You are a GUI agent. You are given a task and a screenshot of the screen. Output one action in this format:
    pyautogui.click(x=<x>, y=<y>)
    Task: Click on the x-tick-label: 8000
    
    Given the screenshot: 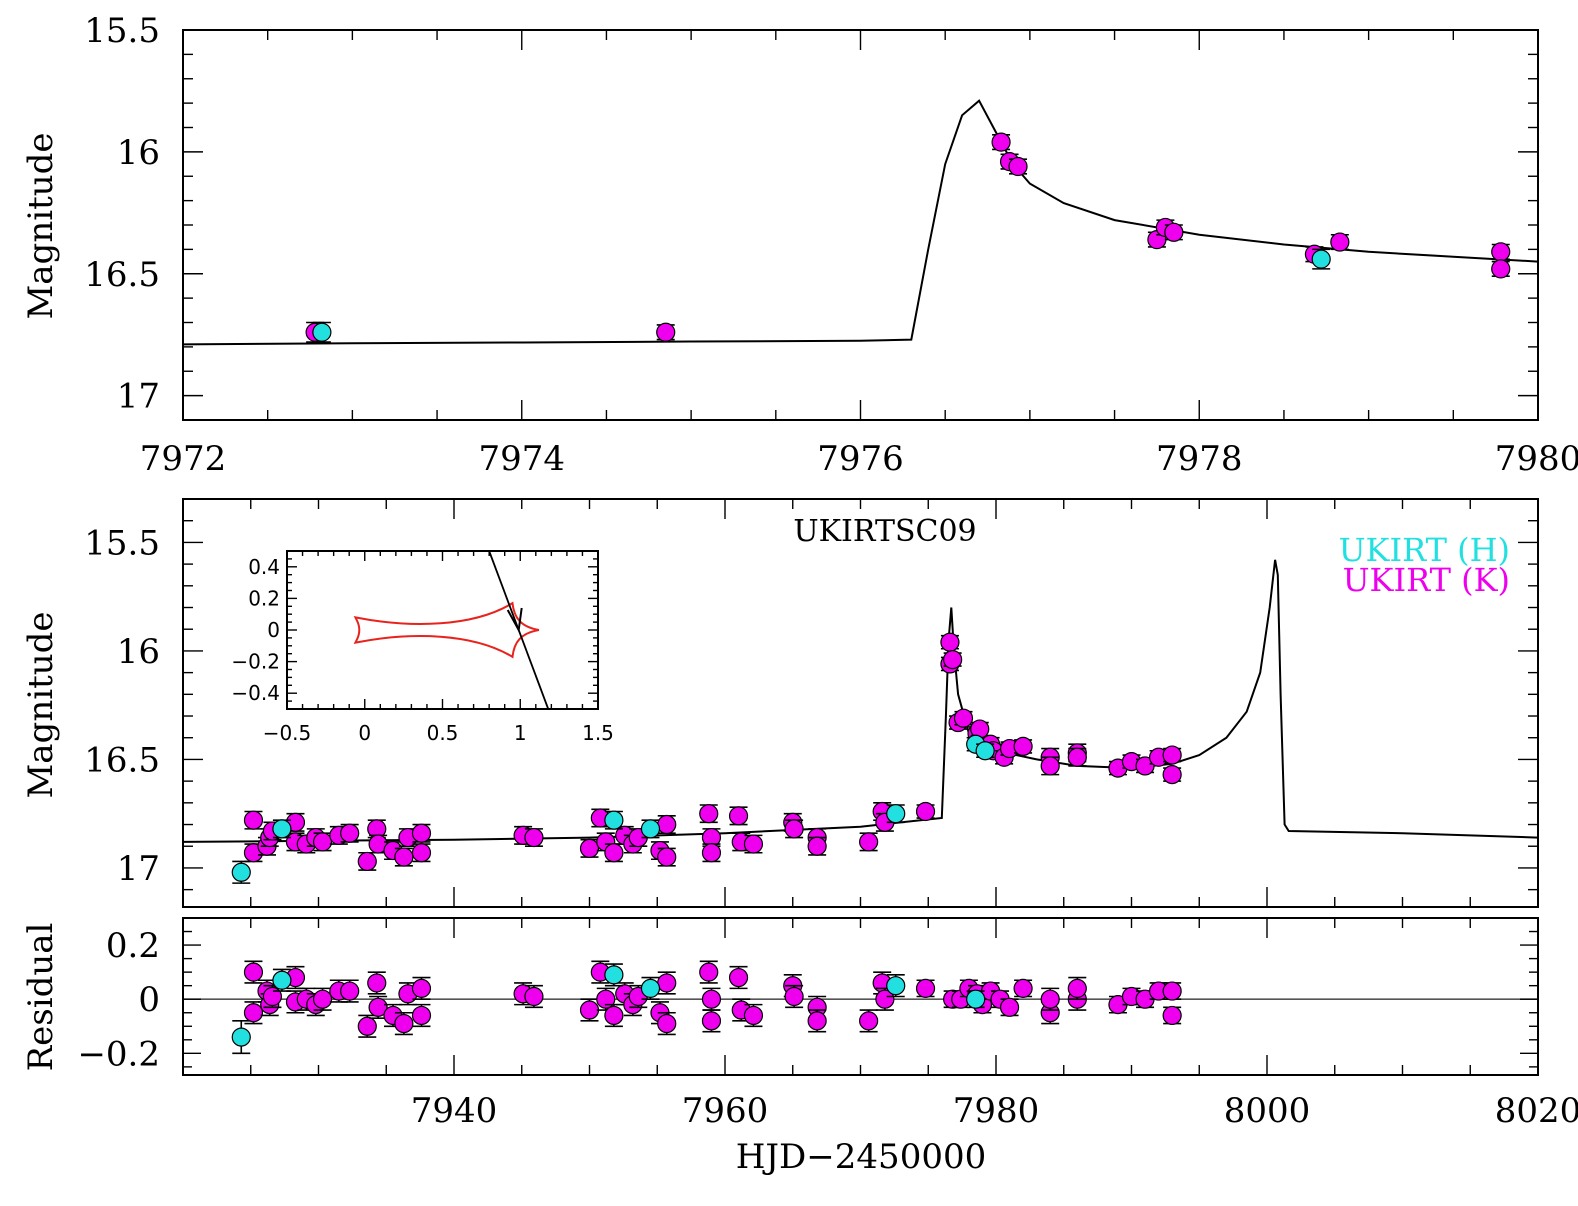 What is the action you would take?
    pyautogui.click(x=1267, y=1111)
    